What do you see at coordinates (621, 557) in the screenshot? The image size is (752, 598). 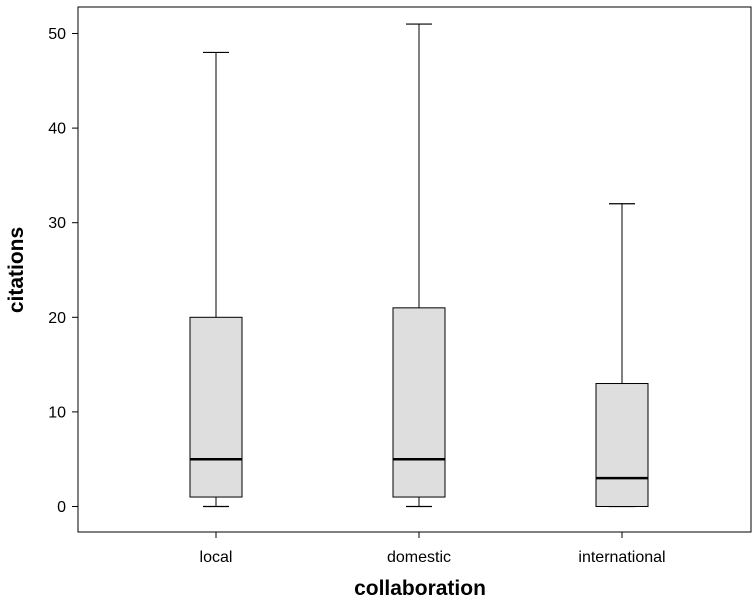 I see `x-tick-label: international` at bounding box center [621, 557].